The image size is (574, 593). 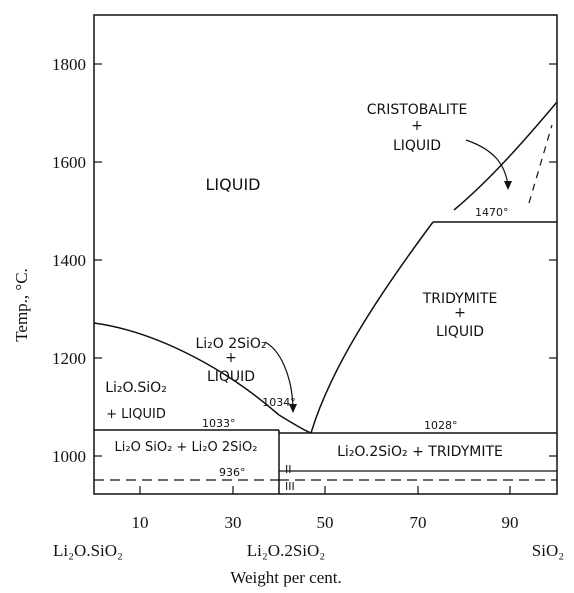 I want to click on region-tridymite-line3: LIQUID, so click(x=460, y=332).